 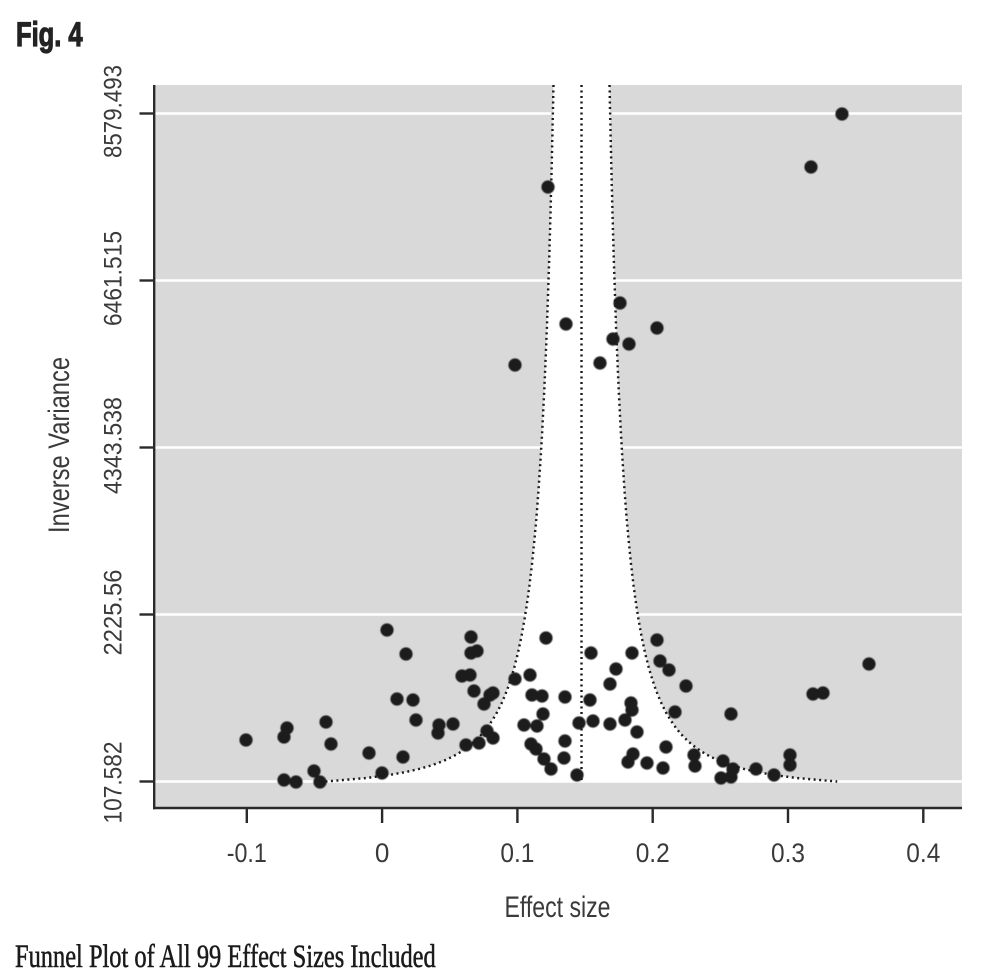 I want to click on svg-text: 2225.56, so click(x=114, y=613).